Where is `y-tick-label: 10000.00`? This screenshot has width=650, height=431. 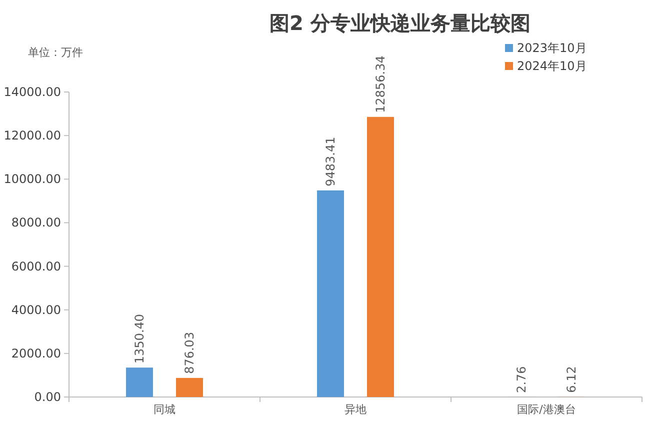
y-tick-label: 10000.00 is located at coordinates (32, 179).